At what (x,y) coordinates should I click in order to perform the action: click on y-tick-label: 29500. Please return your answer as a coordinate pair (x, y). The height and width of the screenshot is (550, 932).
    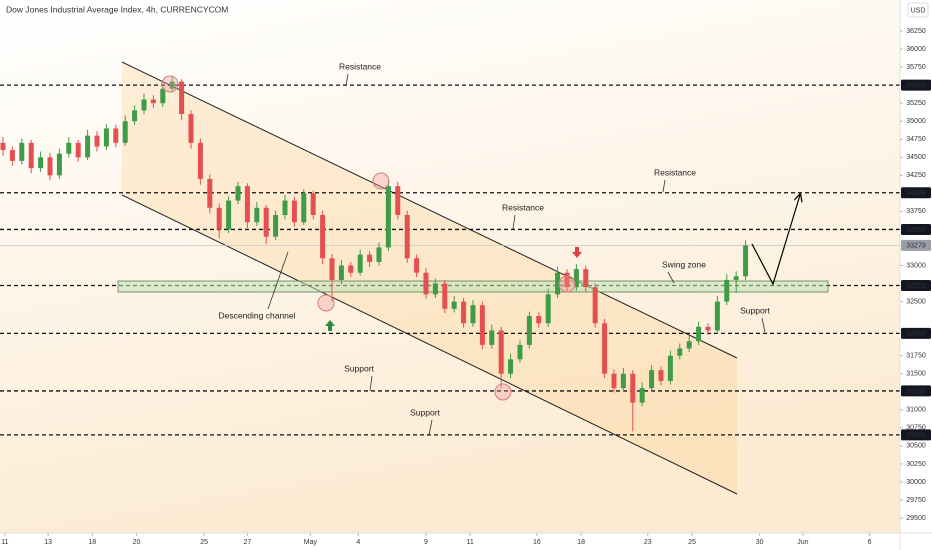
    Looking at the image, I should click on (916, 518).